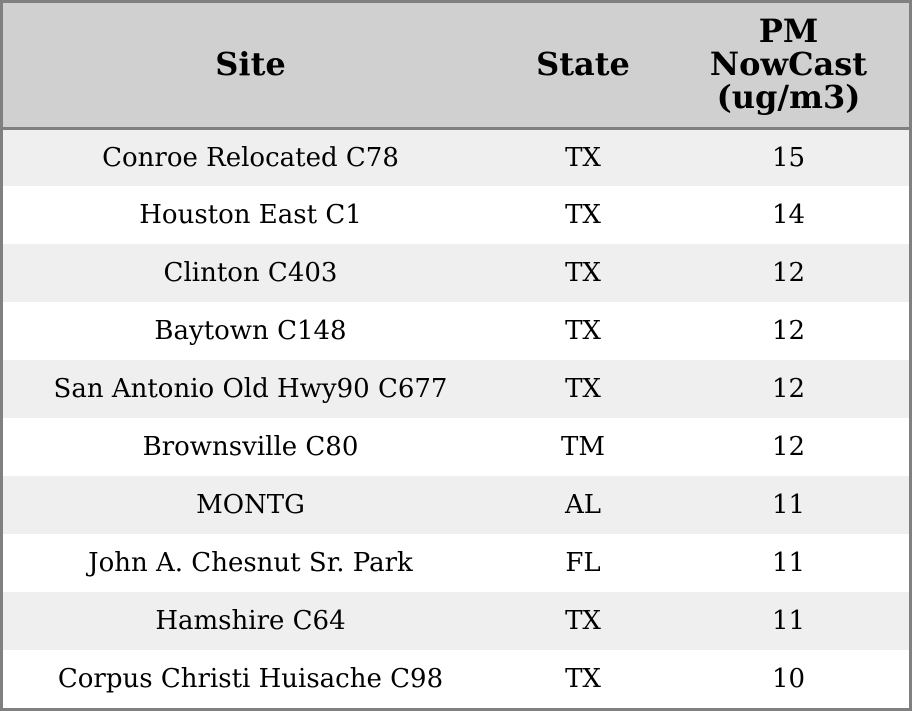 This screenshot has width=912, height=711. What do you see at coordinates (250, 621) in the screenshot?
I see `cell-site: Hamshire C64` at bounding box center [250, 621].